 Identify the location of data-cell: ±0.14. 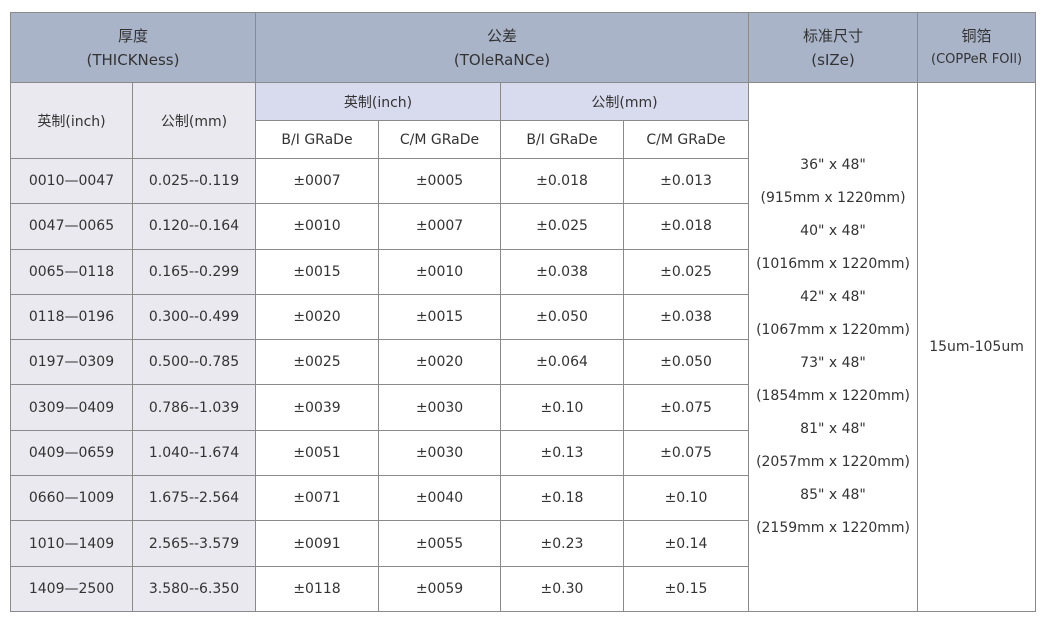
(686, 543).